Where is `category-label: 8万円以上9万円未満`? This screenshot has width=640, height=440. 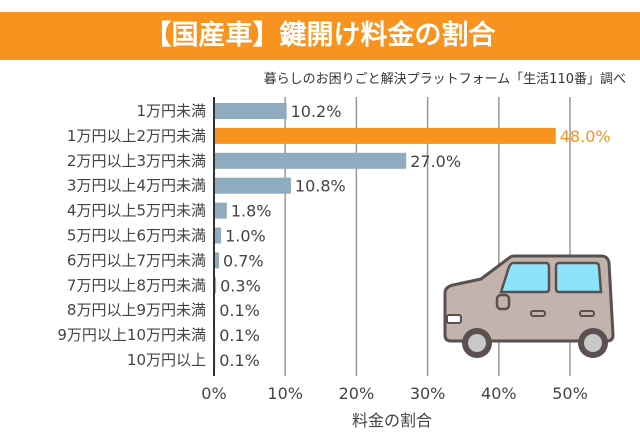
category-label: 8万円以上9万円未満 is located at coordinates (136, 310).